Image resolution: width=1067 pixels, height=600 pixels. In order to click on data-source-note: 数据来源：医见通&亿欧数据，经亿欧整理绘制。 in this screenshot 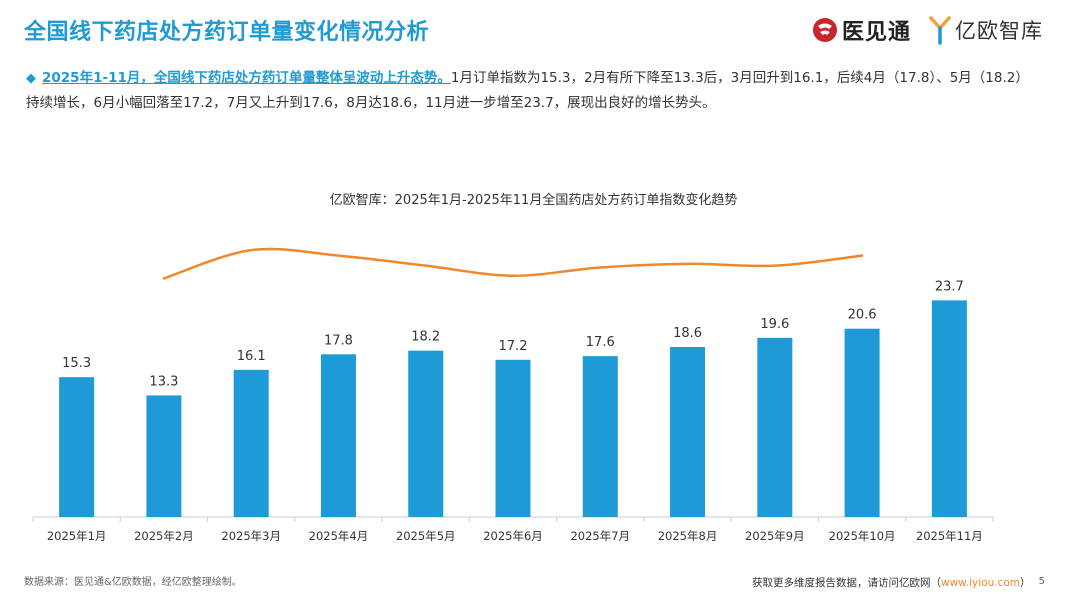, I will do `click(133, 582)`.